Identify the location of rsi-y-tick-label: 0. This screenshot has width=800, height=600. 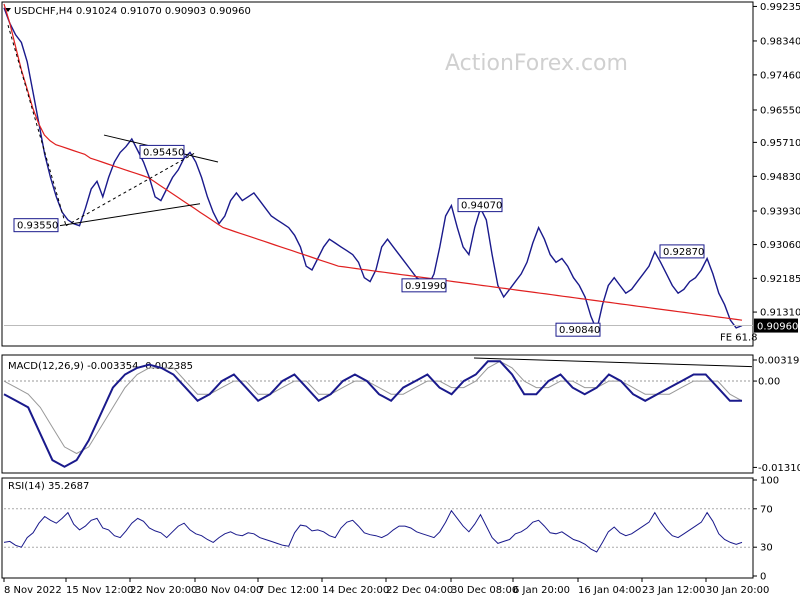
(763, 577).